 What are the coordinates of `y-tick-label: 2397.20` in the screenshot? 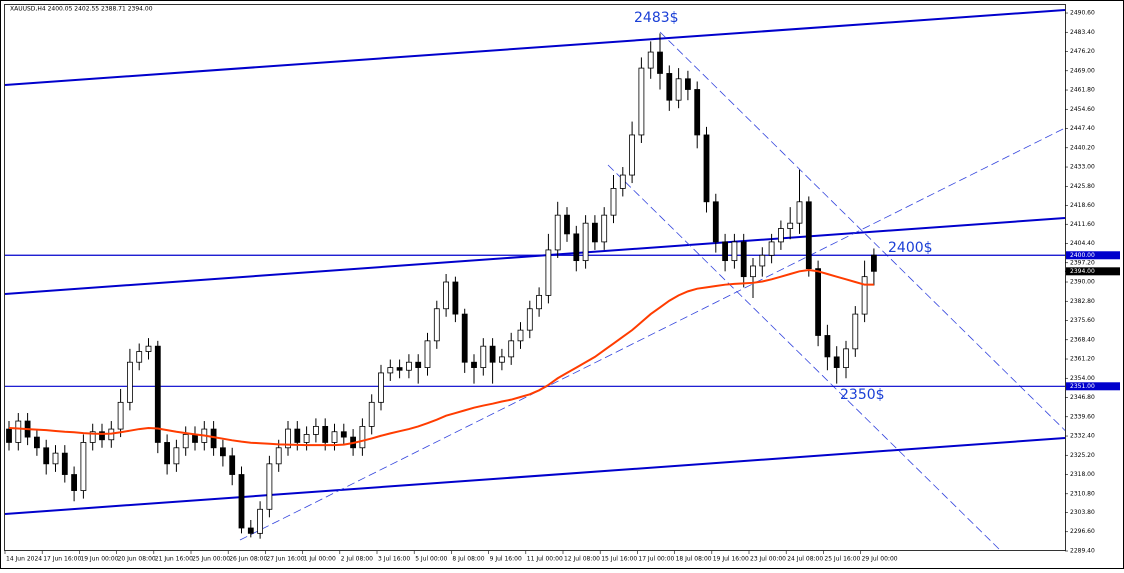 It's located at (1082, 262).